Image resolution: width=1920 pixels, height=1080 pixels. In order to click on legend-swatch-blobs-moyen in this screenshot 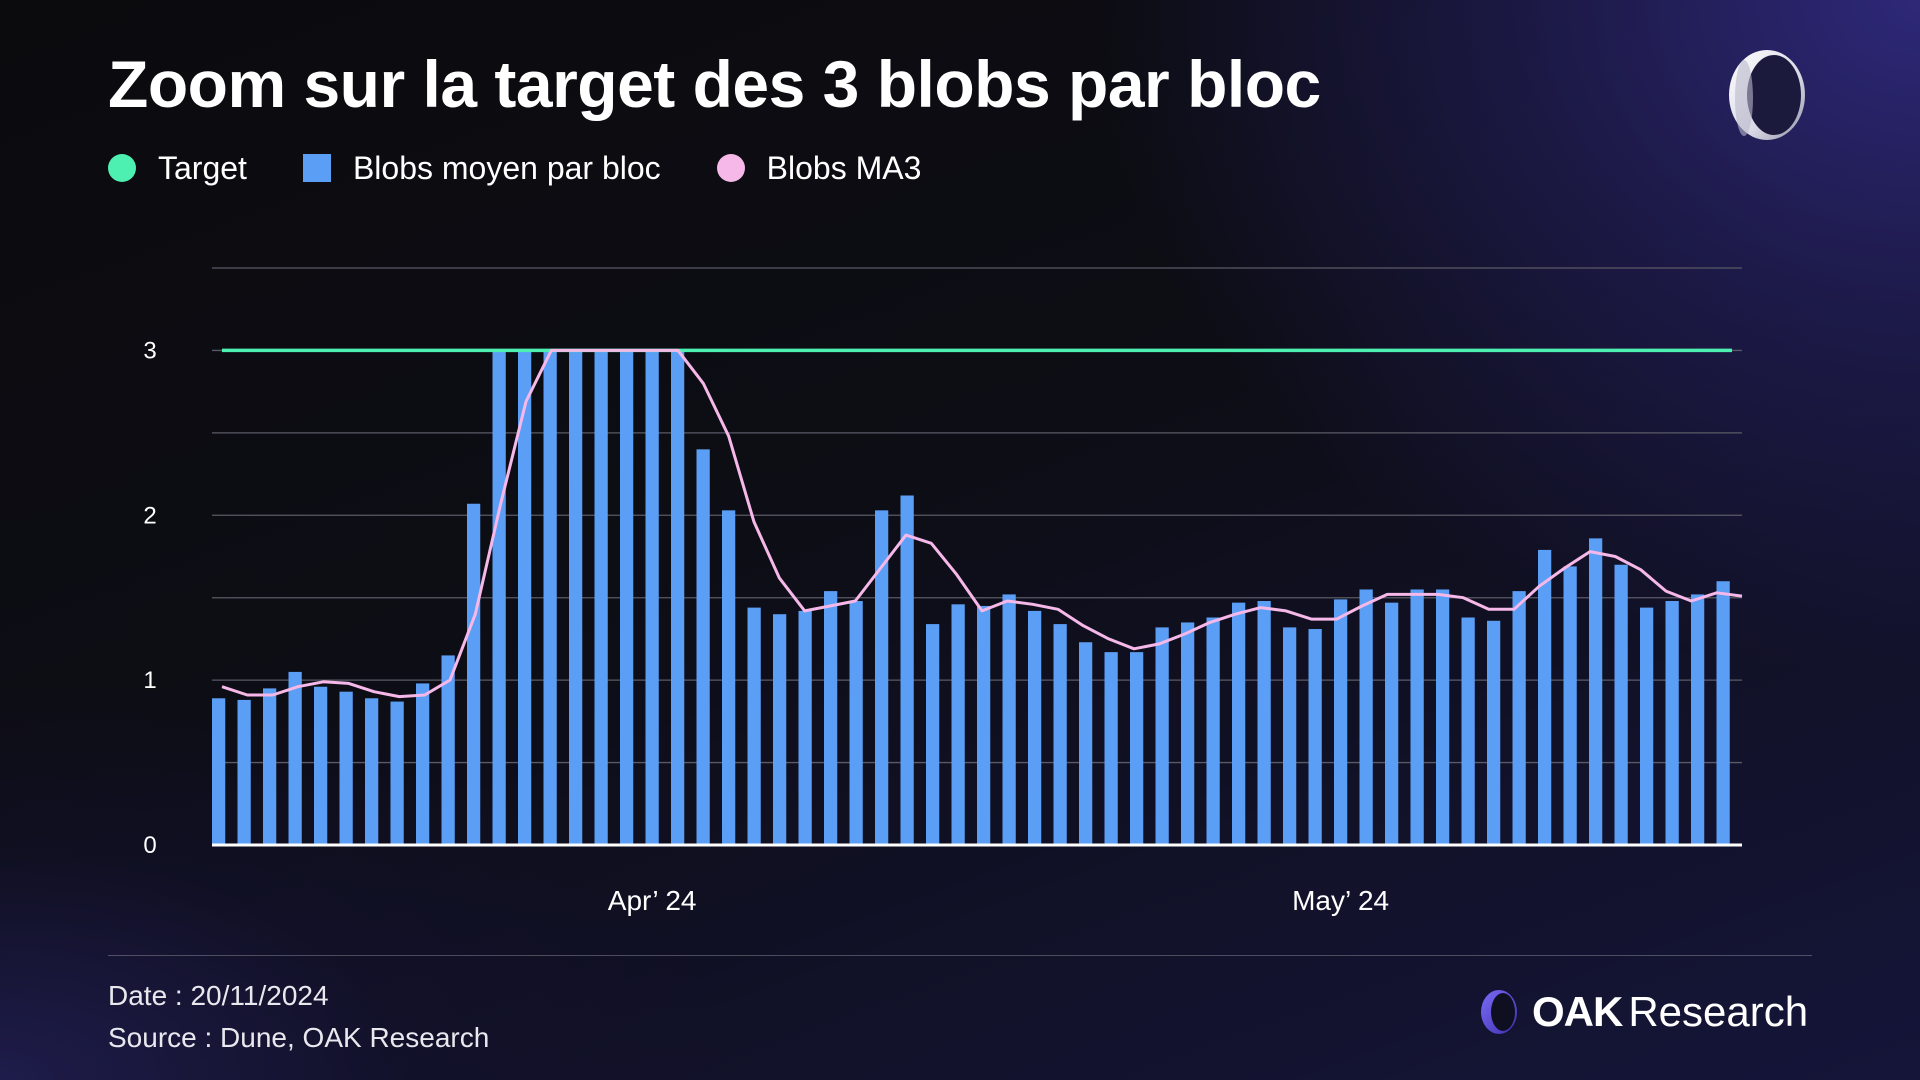, I will do `click(316, 168)`.